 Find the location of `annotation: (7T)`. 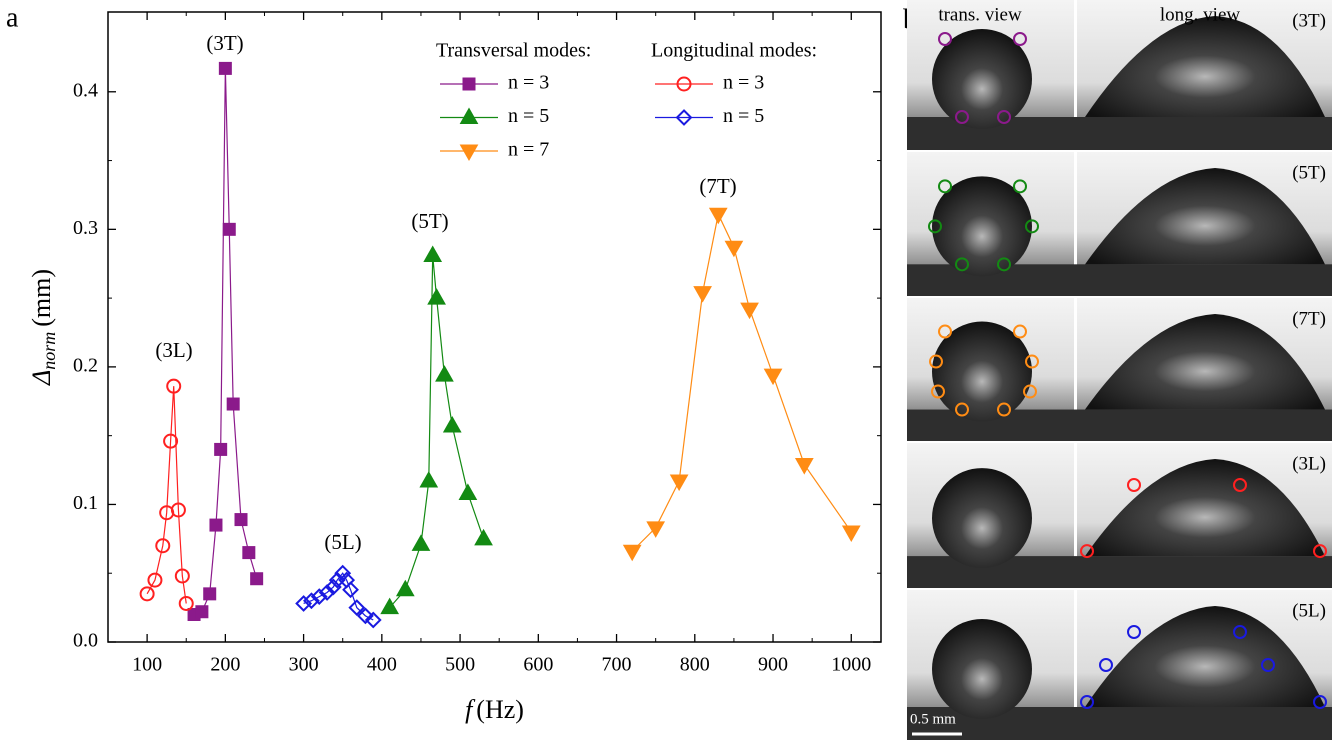

annotation: (7T) is located at coordinates (717, 186).